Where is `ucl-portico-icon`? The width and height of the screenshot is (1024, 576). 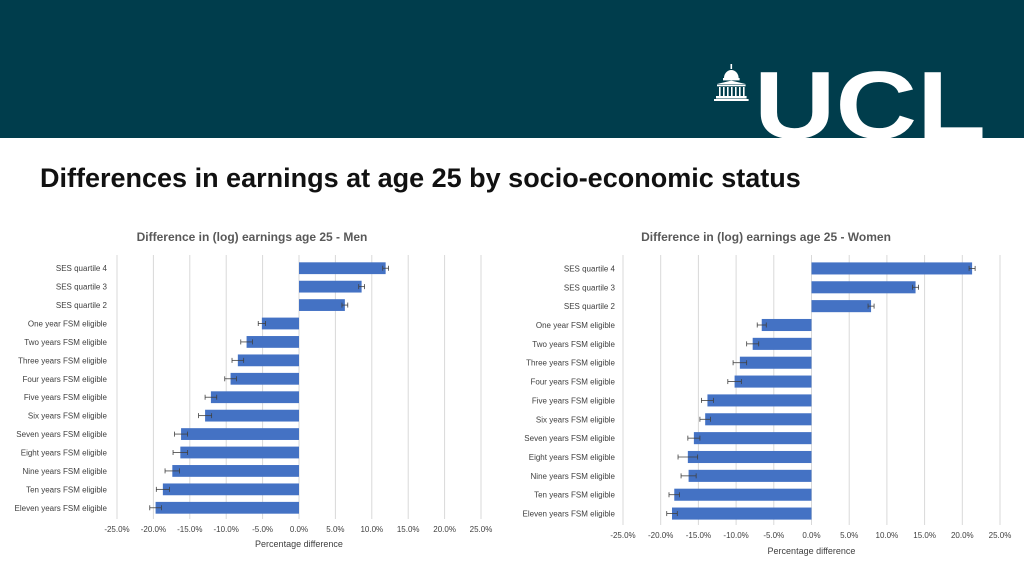 ucl-portico-icon is located at coordinates (731, 82).